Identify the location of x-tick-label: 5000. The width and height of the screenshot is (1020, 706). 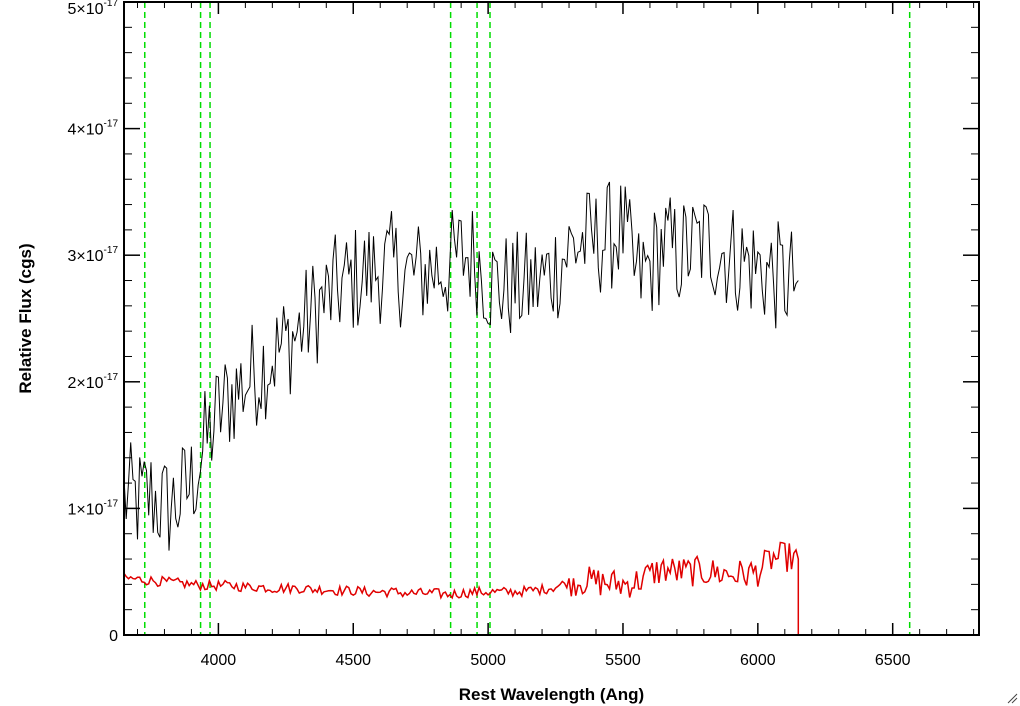
(488, 660).